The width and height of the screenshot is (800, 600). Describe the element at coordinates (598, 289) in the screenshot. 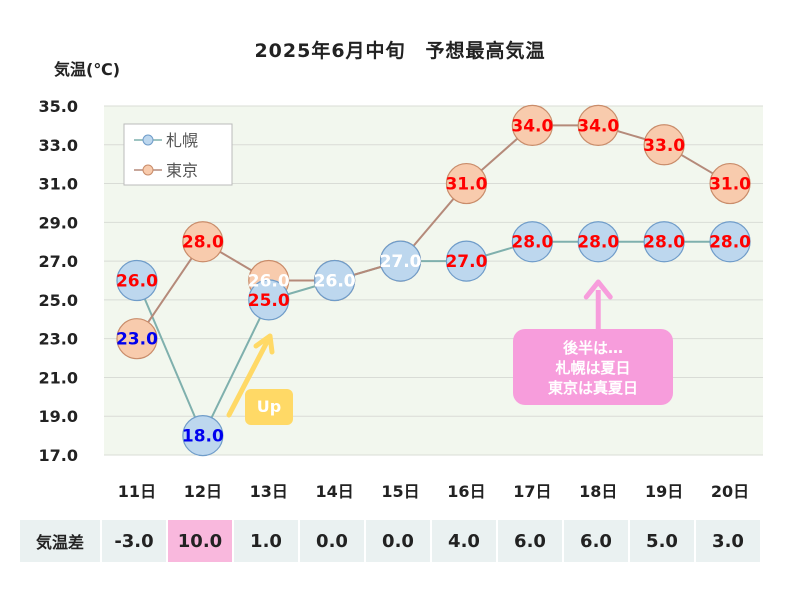

I see `pink-arrow-head` at that location.